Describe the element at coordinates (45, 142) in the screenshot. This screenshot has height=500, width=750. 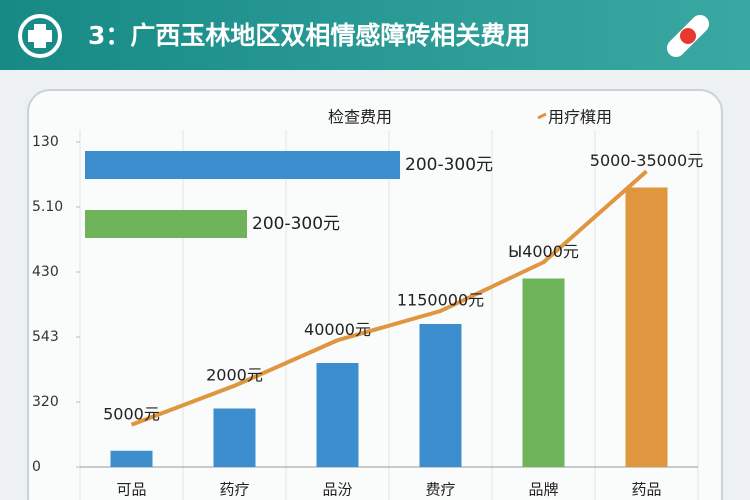
I see `y-tick-label: 130` at that location.